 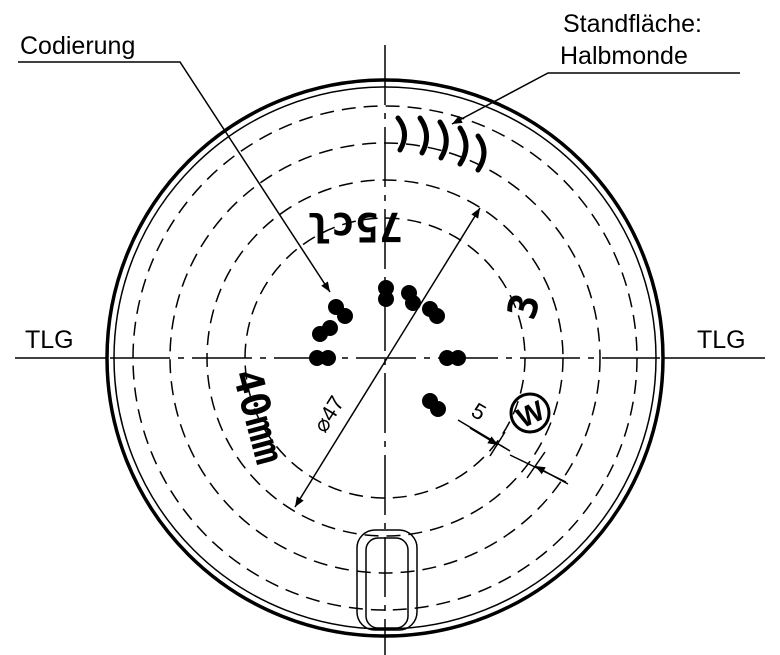 I want to click on standflaeche-label: Standfläche:, so click(x=632, y=24).